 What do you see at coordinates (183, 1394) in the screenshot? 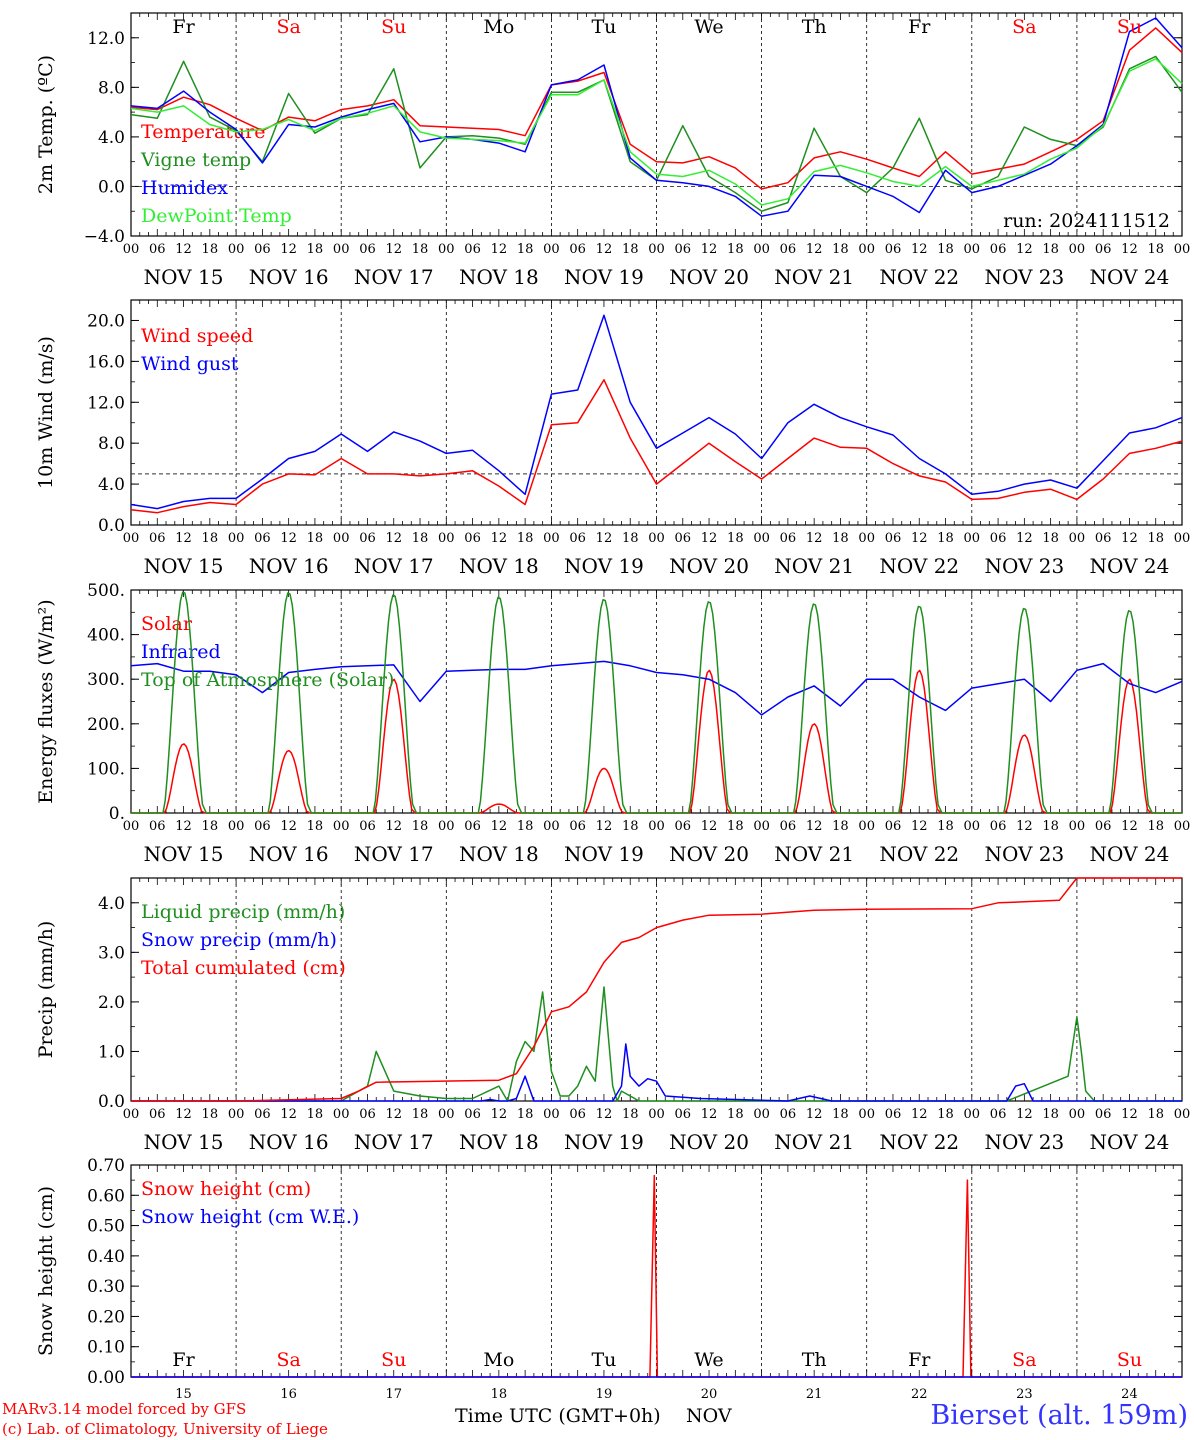
I see `day-number-label: 15` at bounding box center [183, 1394].